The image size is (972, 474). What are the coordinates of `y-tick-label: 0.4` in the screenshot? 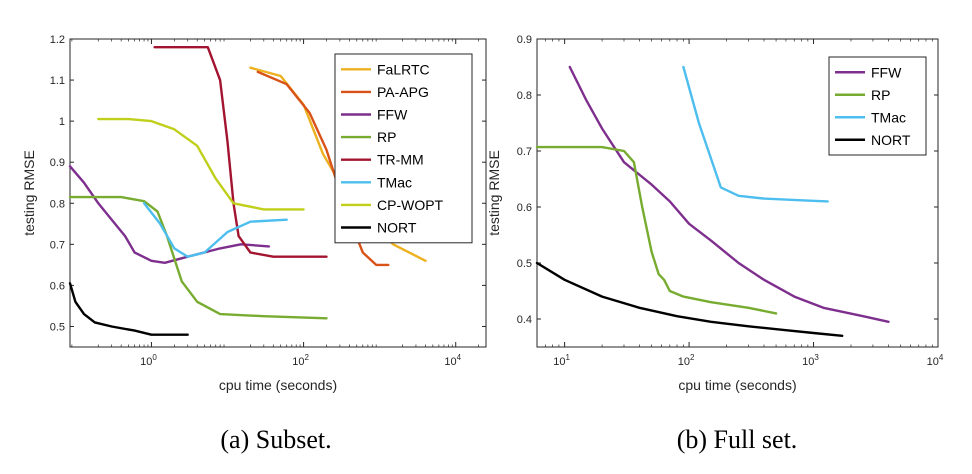 It's located at (524, 320).